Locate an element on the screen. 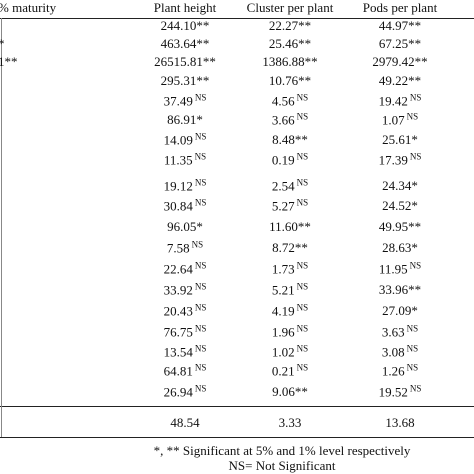 The image size is (474, 474). cell: 33.96** is located at coordinates (400, 290).